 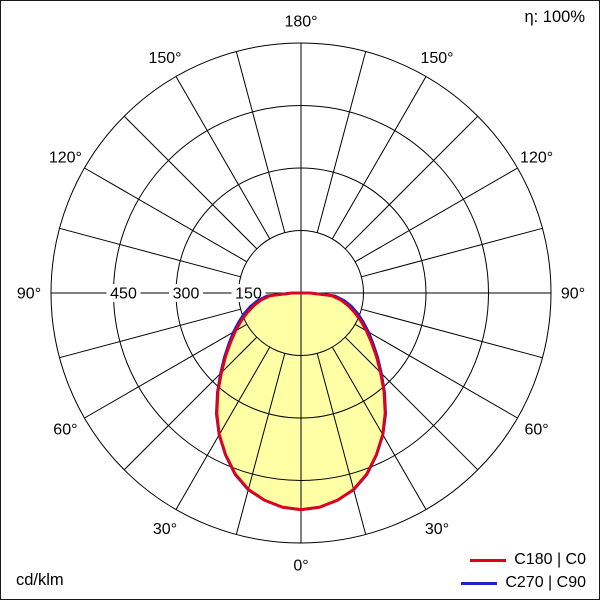 What do you see at coordinates (479, 583) in the screenshot?
I see `legend-swatch-c90` at bounding box center [479, 583].